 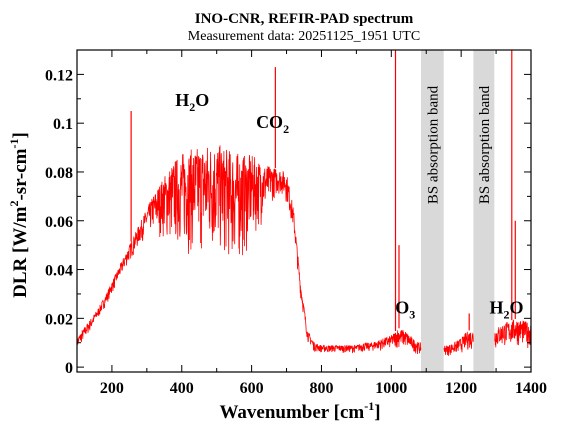 I want to click on x-tick-label-3: 800, so click(x=321, y=388).